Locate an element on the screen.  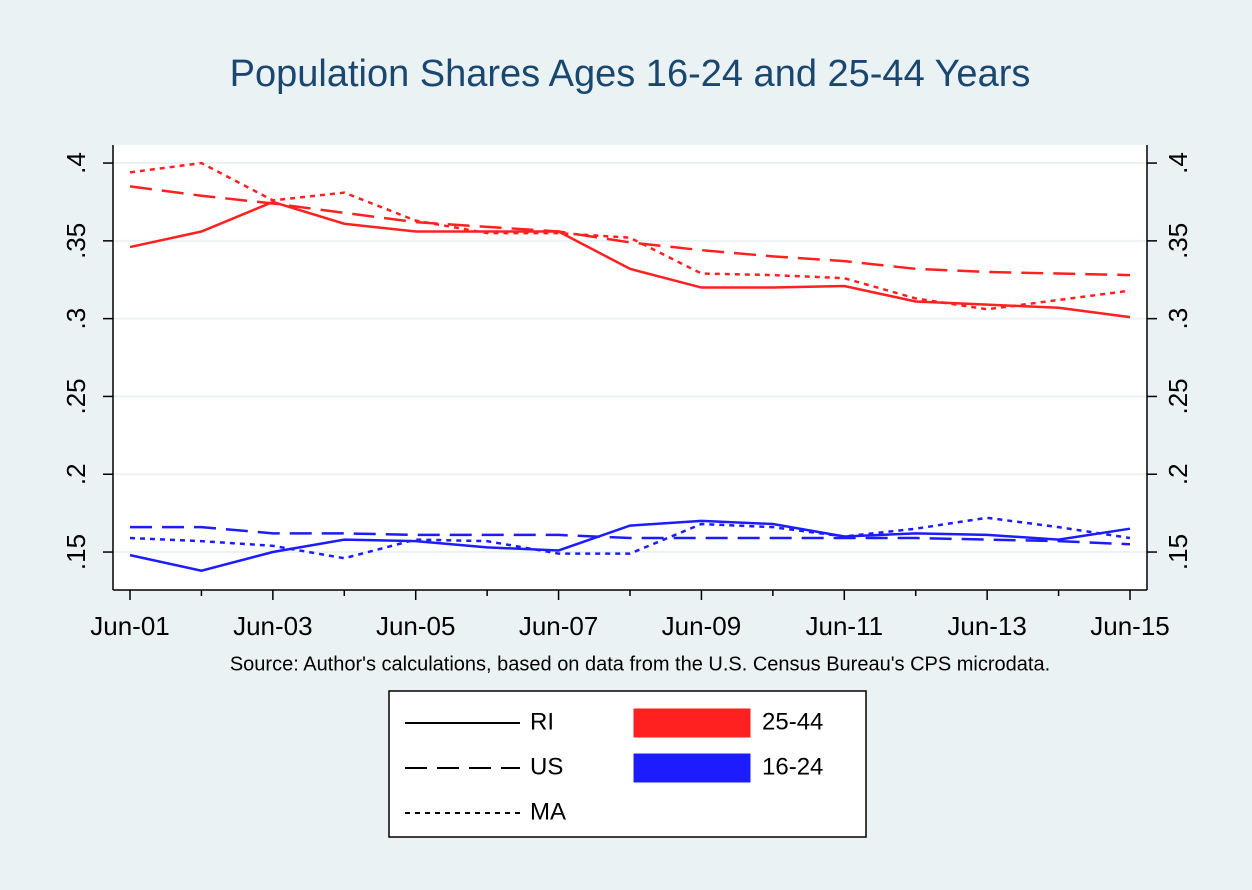
legend-label: 25-44 is located at coordinates (792, 721).